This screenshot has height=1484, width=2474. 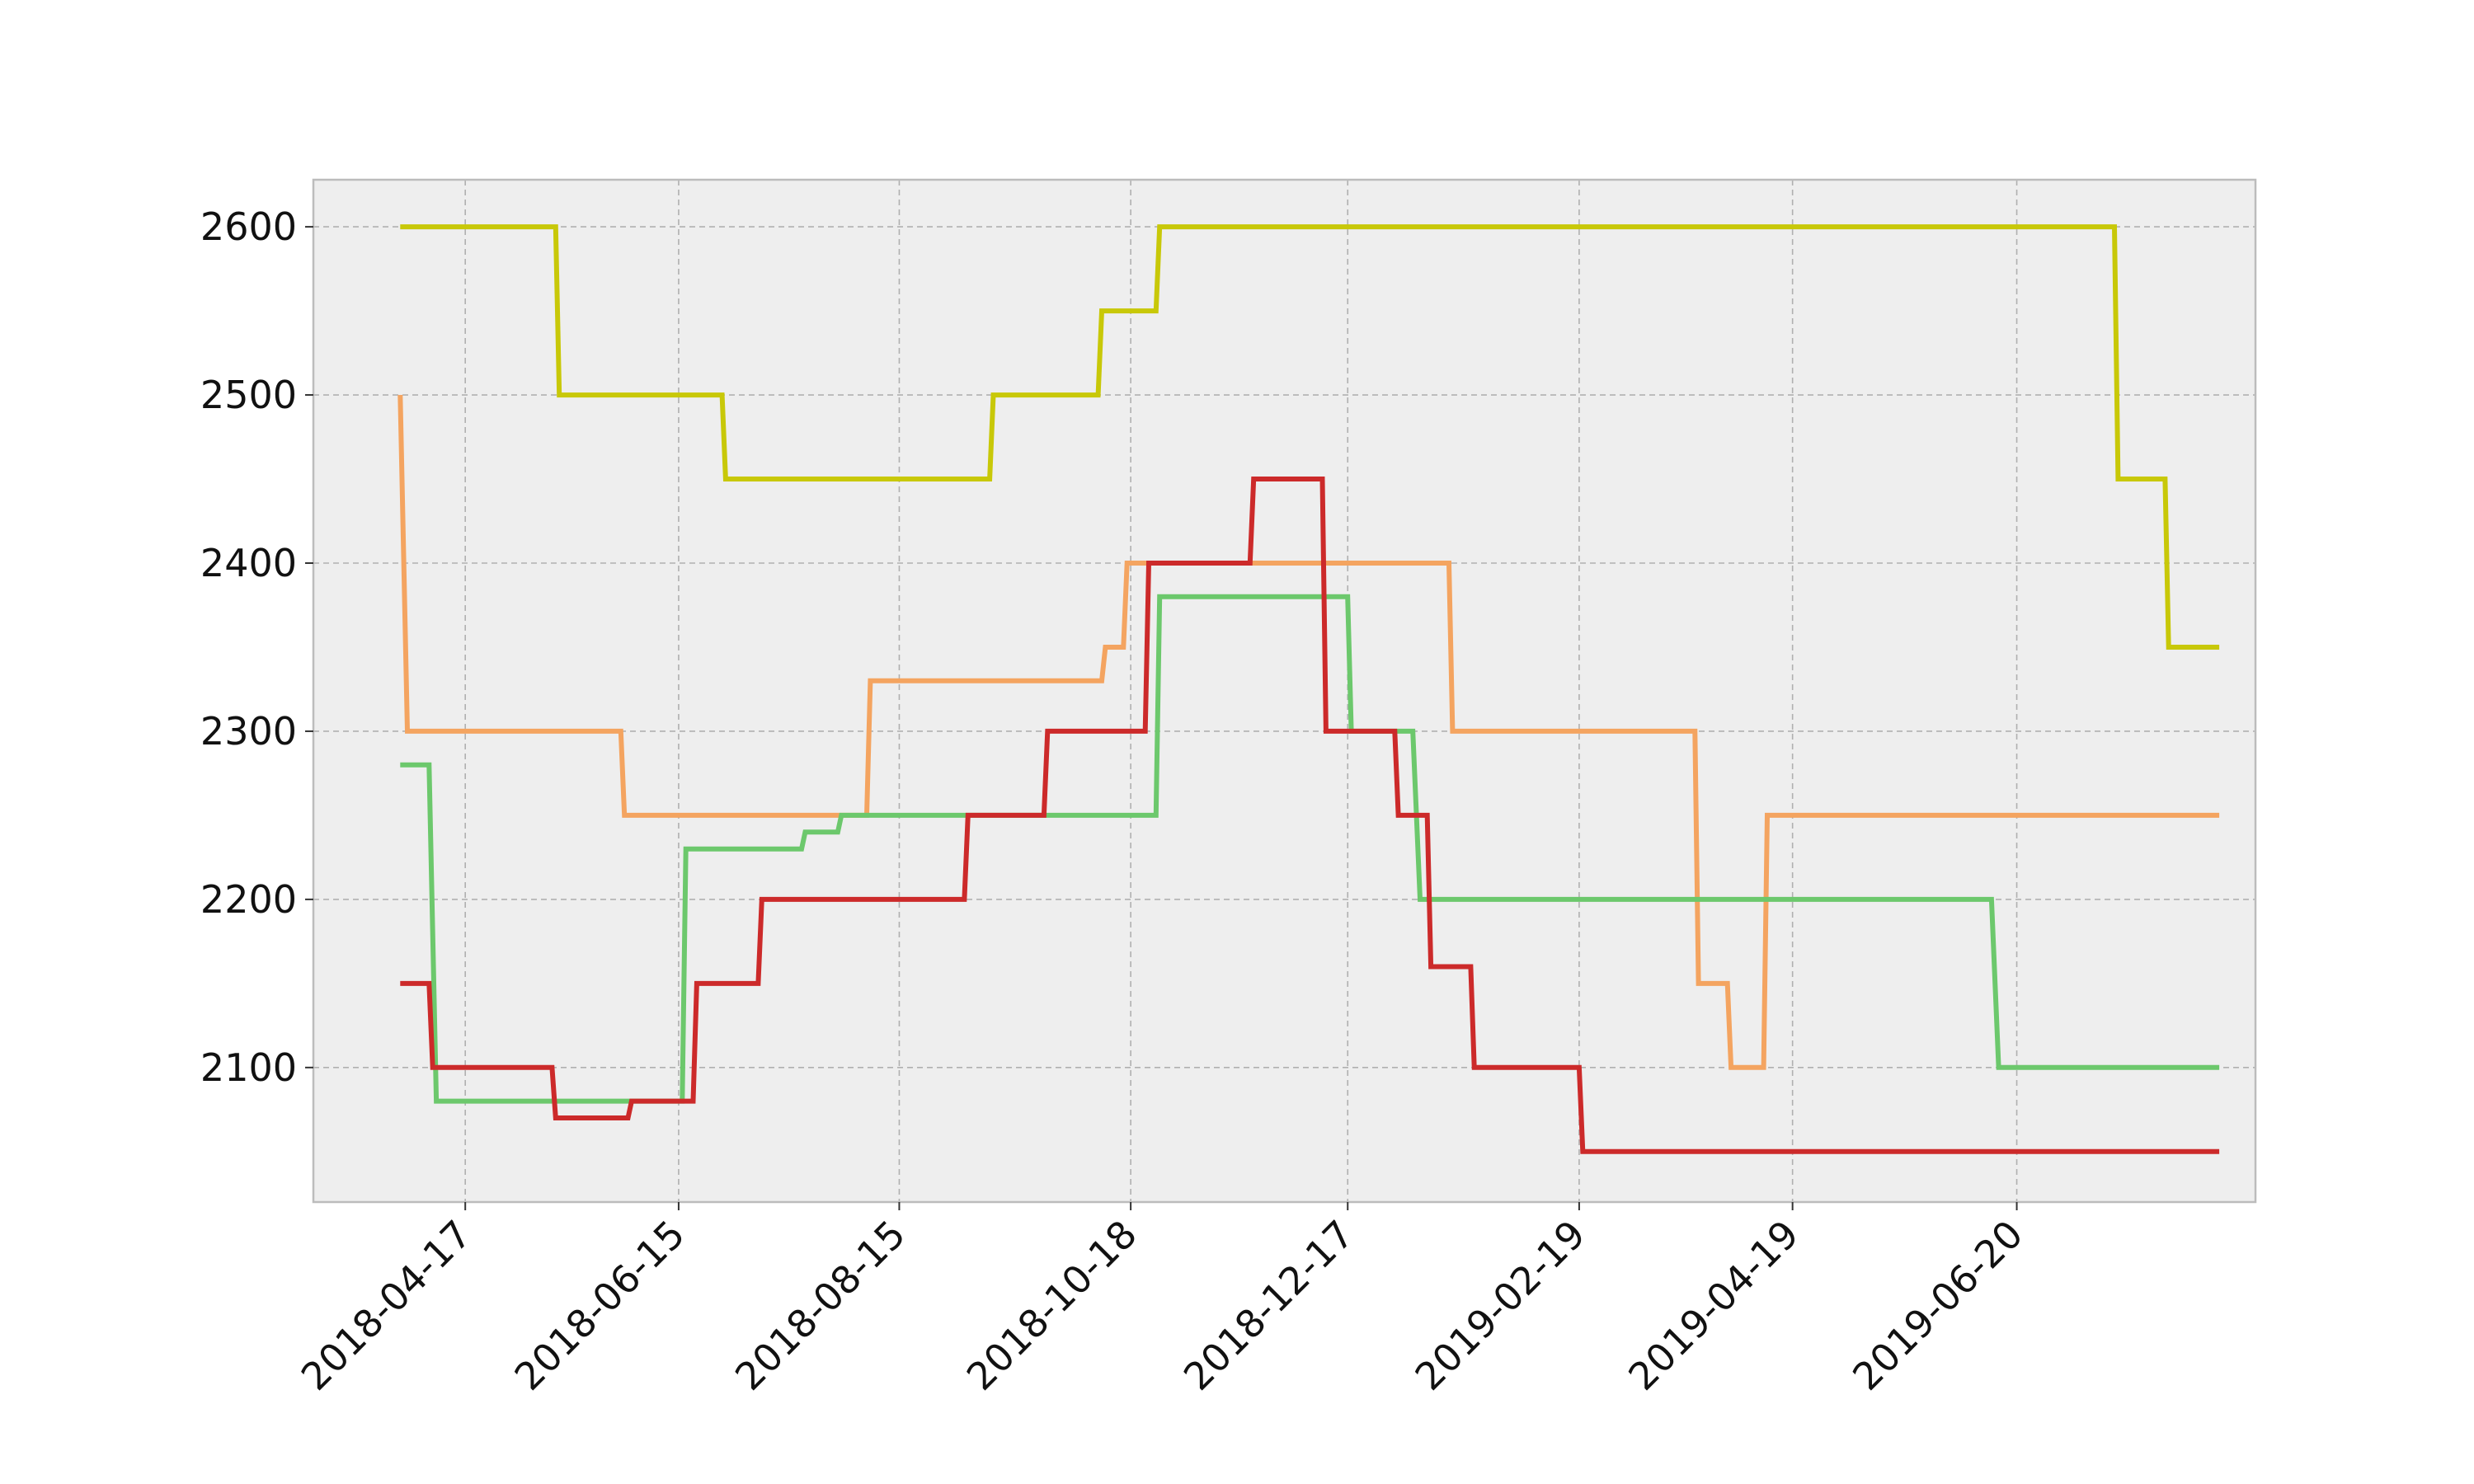 I want to click on y-axis: 2100 2200 2300 2400 2500 2600, so click(x=256, y=647).